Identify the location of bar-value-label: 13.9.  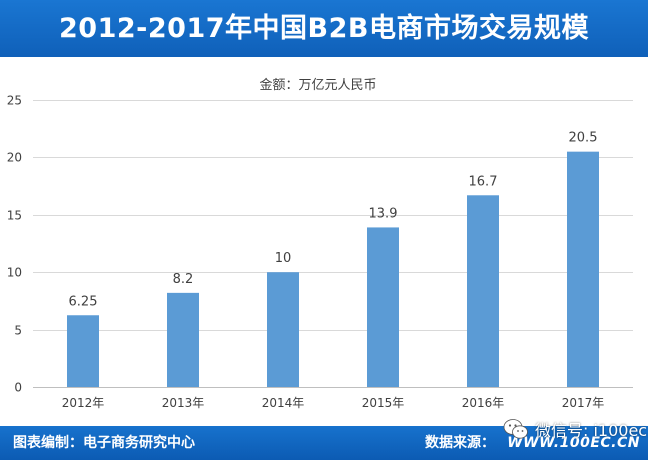
(383, 213).